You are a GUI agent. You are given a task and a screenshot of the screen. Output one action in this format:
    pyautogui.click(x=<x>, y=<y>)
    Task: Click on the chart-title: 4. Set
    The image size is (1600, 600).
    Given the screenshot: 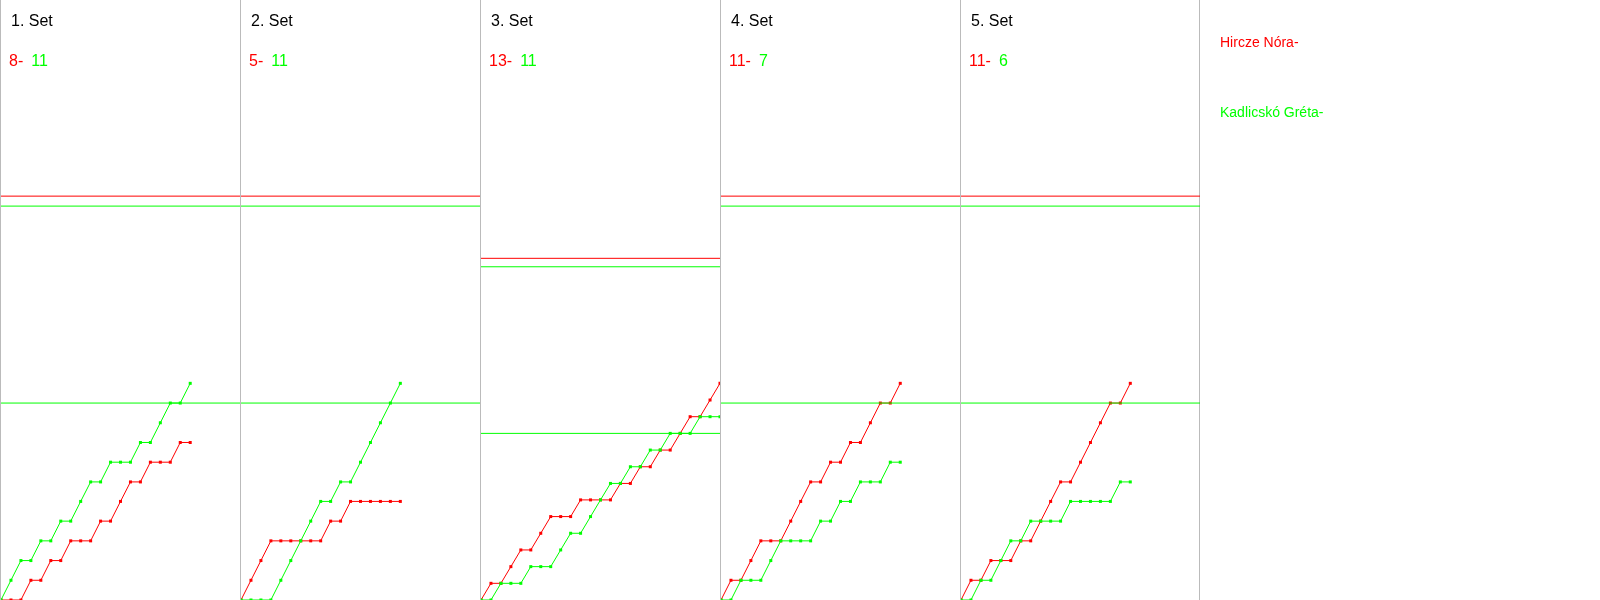 What is the action you would take?
    pyautogui.click(x=752, y=21)
    